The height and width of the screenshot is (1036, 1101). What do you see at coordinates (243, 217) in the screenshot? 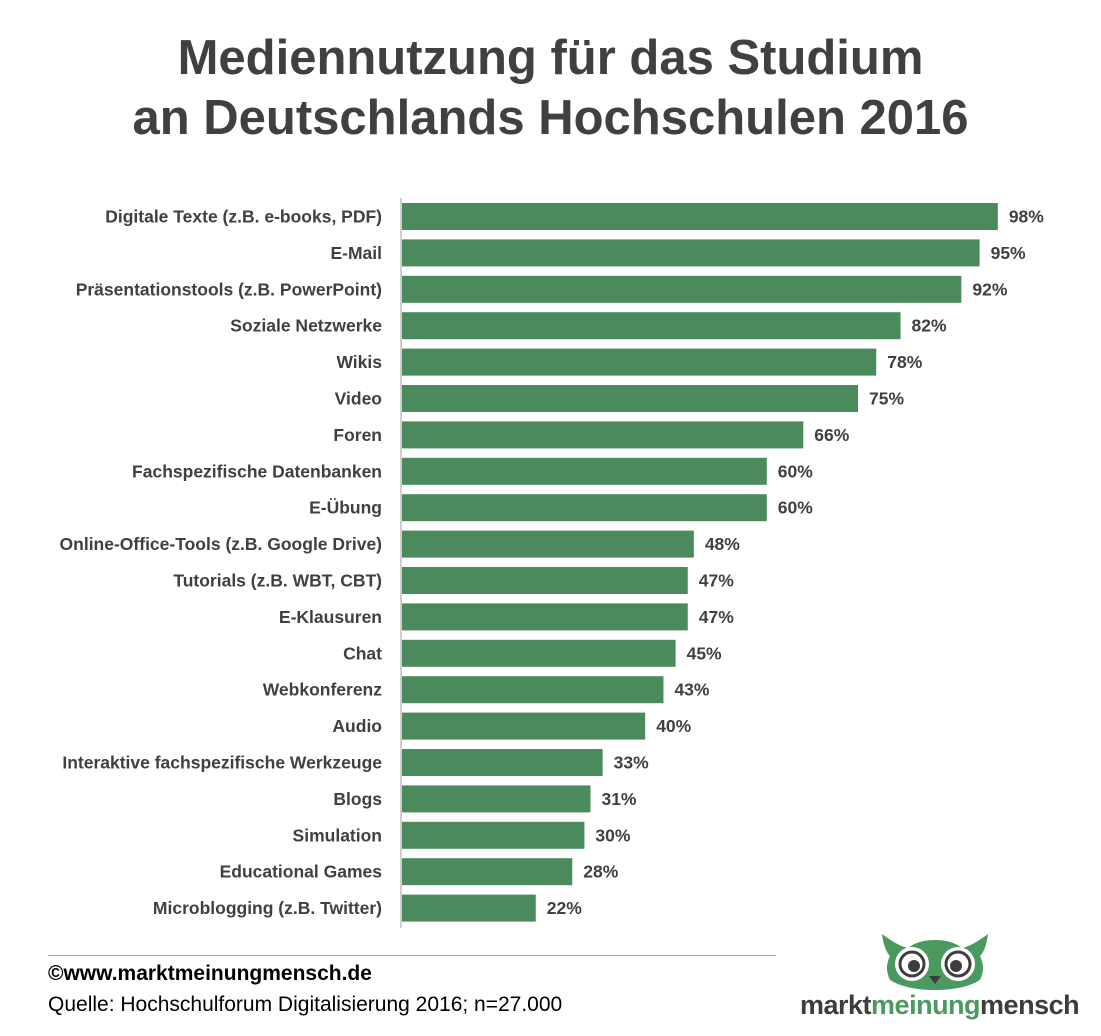
I see `category-label: Digitale Texte (z.B. e-books, PDF)` at bounding box center [243, 217].